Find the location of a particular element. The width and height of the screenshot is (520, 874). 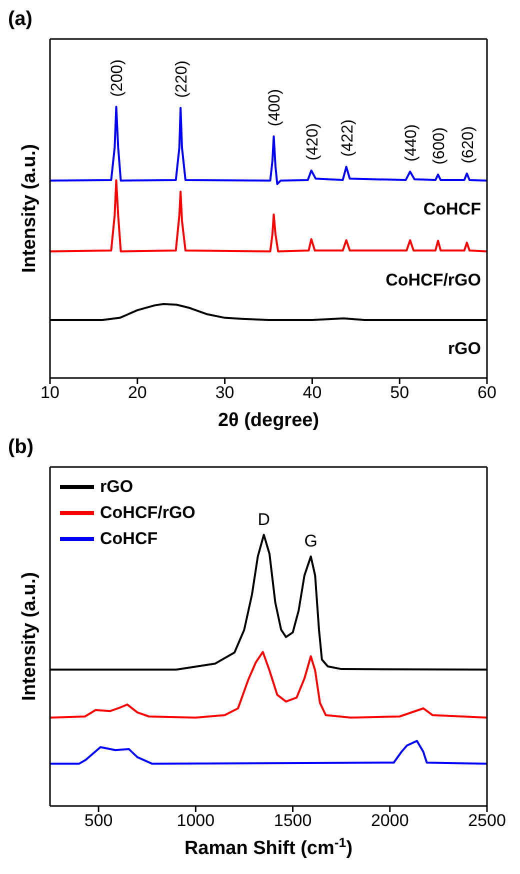

x-tick-label: 500 is located at coordinates (98, 820).